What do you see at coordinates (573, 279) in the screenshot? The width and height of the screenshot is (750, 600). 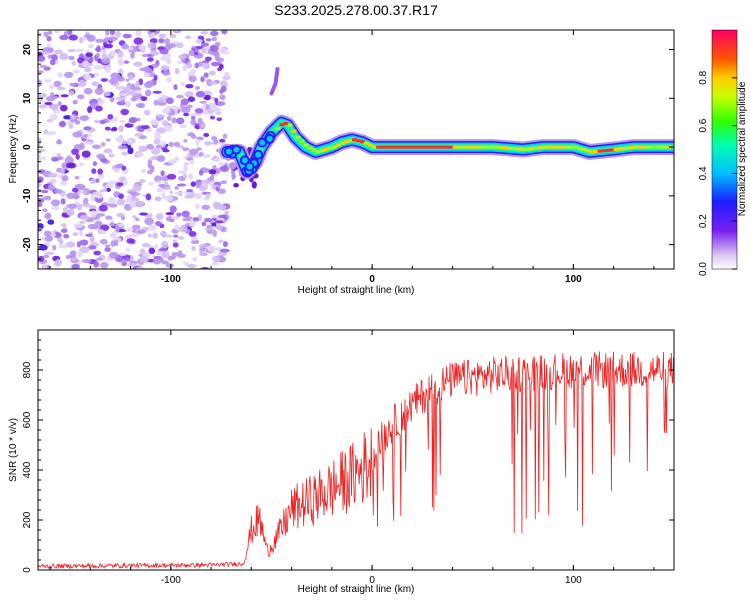 I see `x-tick-label: 100` at bounding box center [573, 279].